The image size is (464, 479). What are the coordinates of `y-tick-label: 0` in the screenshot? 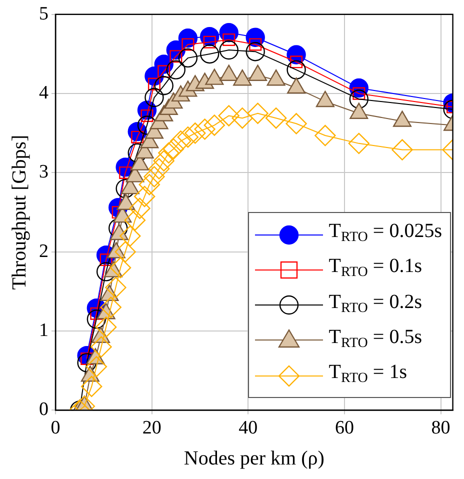 It's located at (43, 409).